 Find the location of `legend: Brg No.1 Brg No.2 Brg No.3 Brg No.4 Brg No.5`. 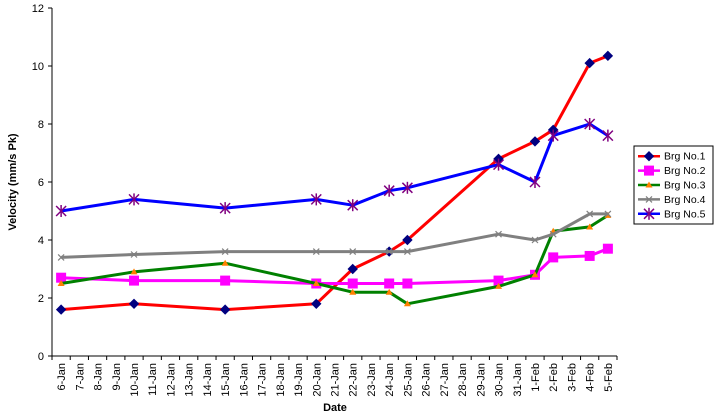

legend: Brg No.1 Brg No.2 Brg No.3 Brg No.4 Brg No.5 is located at coordinates (673, 185).